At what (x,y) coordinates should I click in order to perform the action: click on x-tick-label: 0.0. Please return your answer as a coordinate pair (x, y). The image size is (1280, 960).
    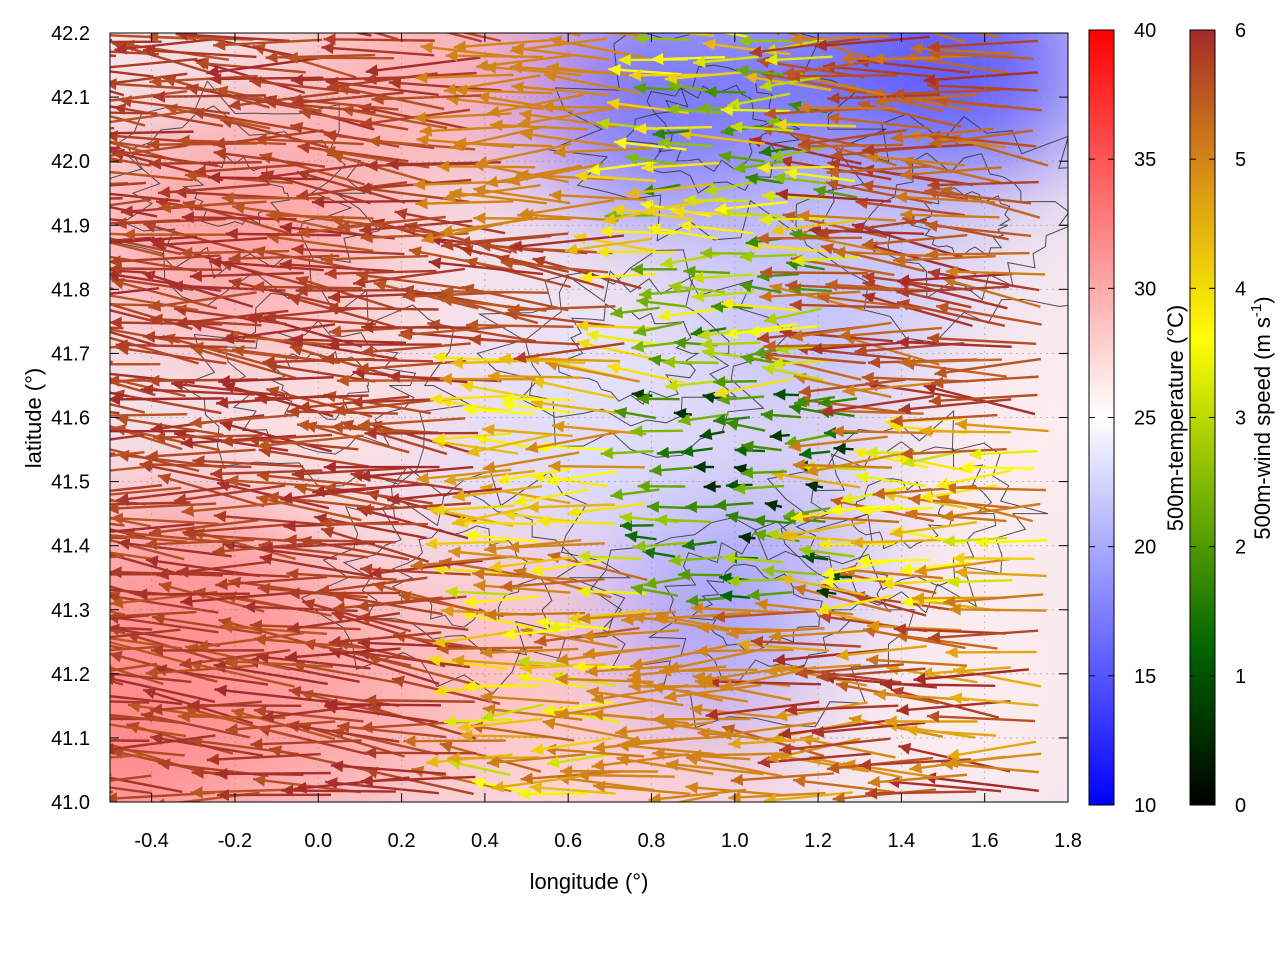
    Looking at the image, I should click on (318, 841).